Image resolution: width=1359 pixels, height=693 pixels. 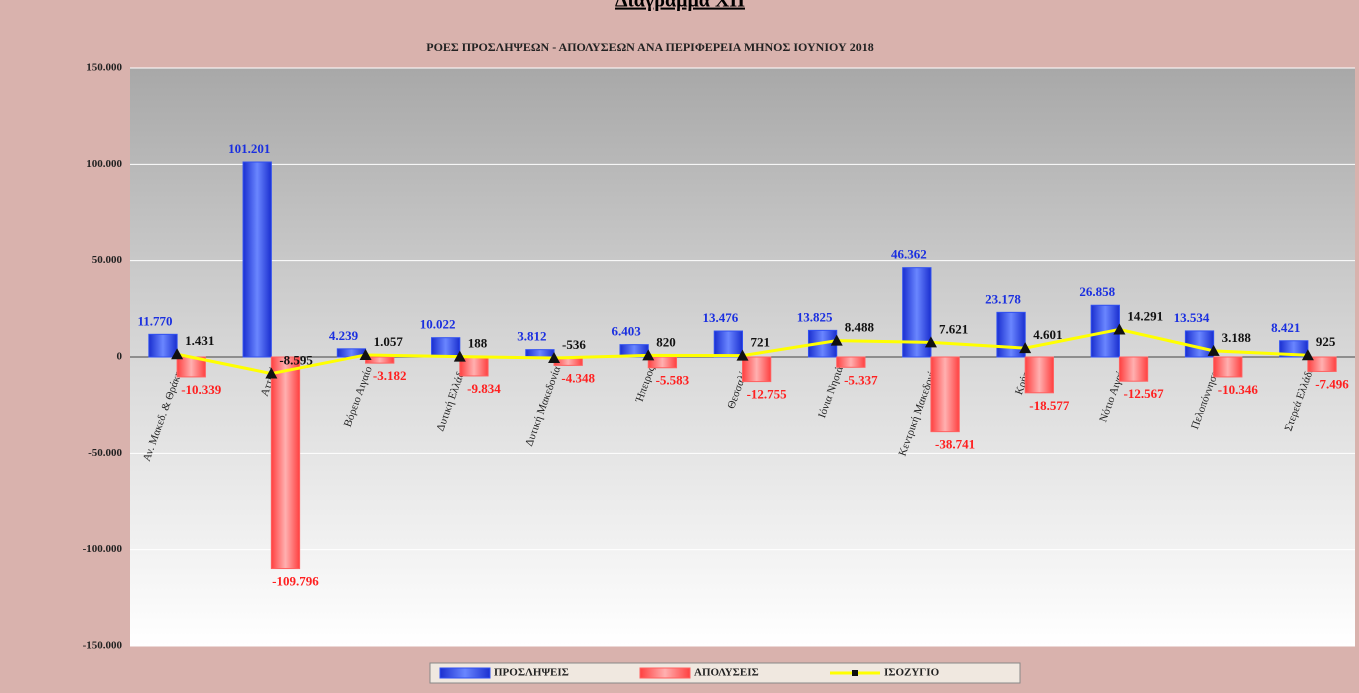 I want to click on data-label: 3.188, so click(x=1237, y=337).